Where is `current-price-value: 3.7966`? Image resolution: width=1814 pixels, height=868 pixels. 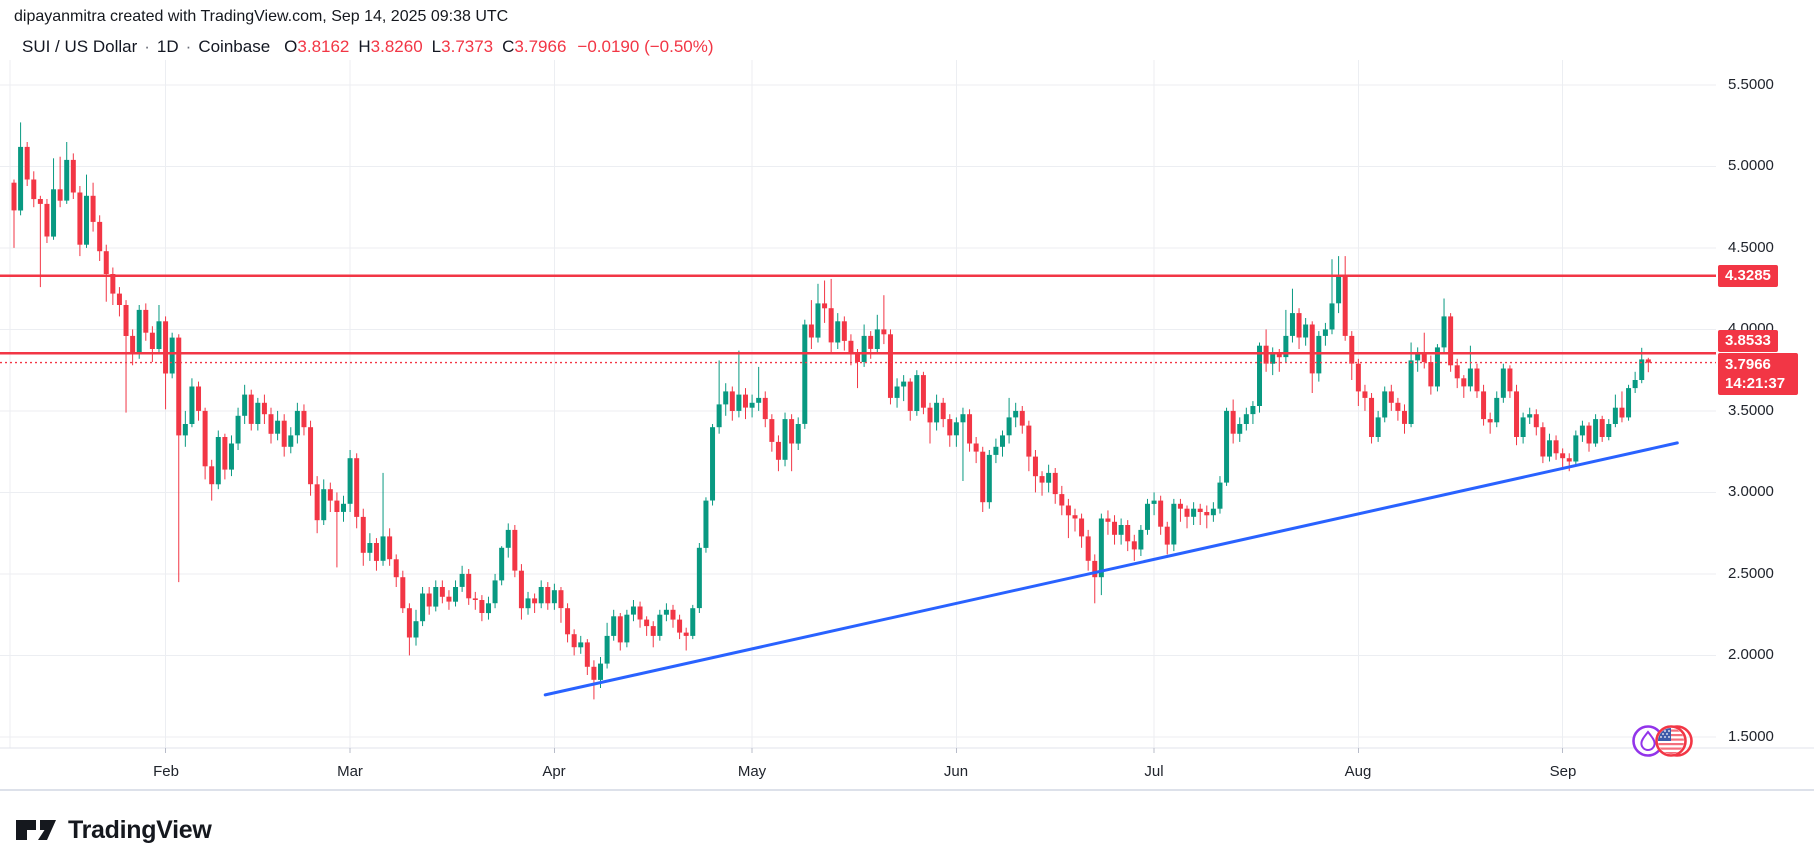
current-price-value: 3.7966 is located at coordinates (1748, 364).